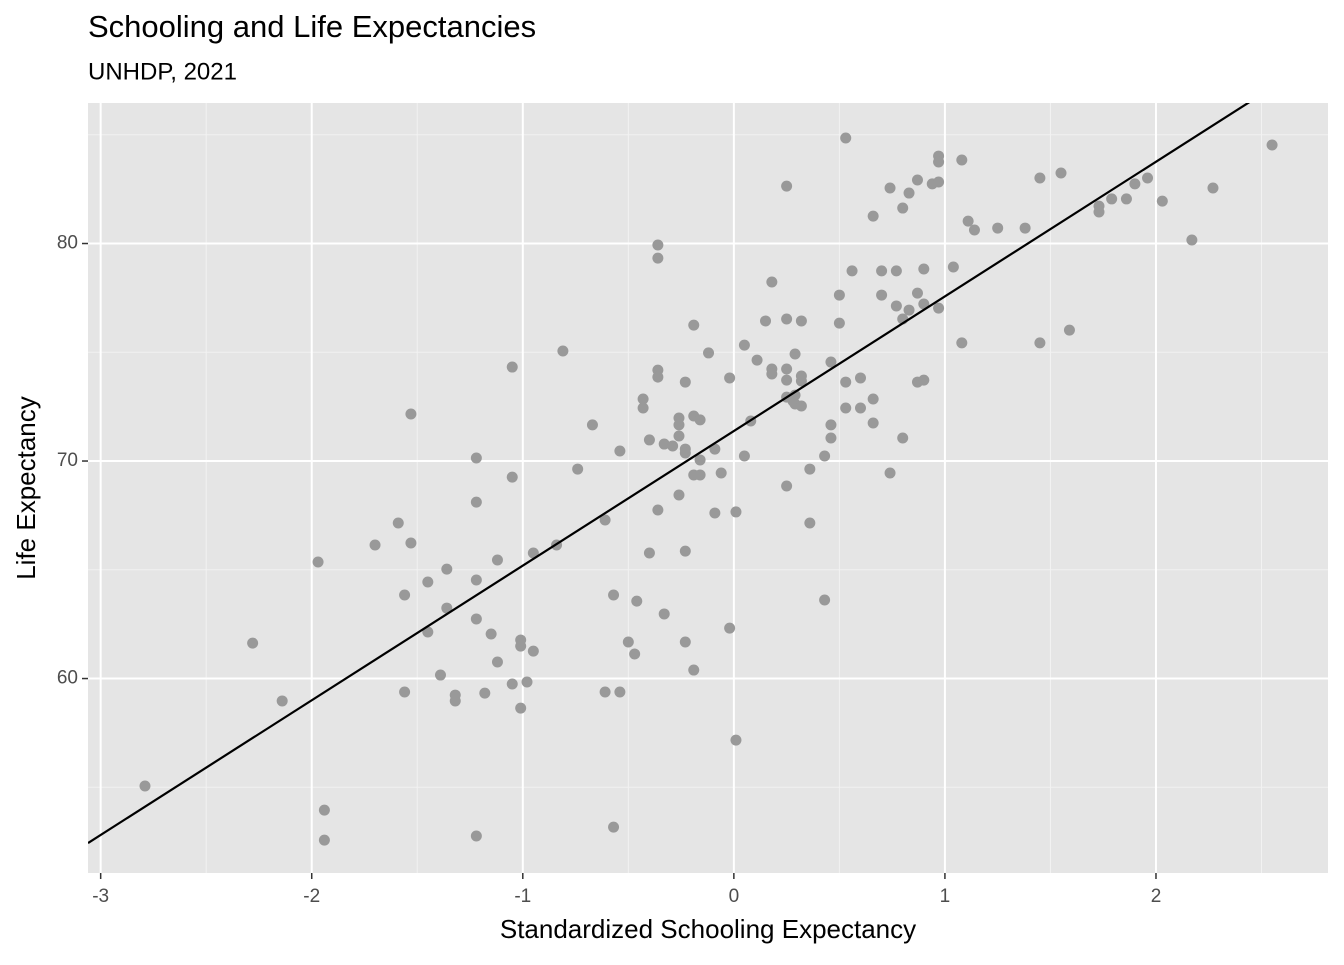 This screenshot has width=1344, height=965. Describe the element at coordinates (162, 71) in the screenshot. I see `chart-subtitle: UNHDP, 2021` at that location.